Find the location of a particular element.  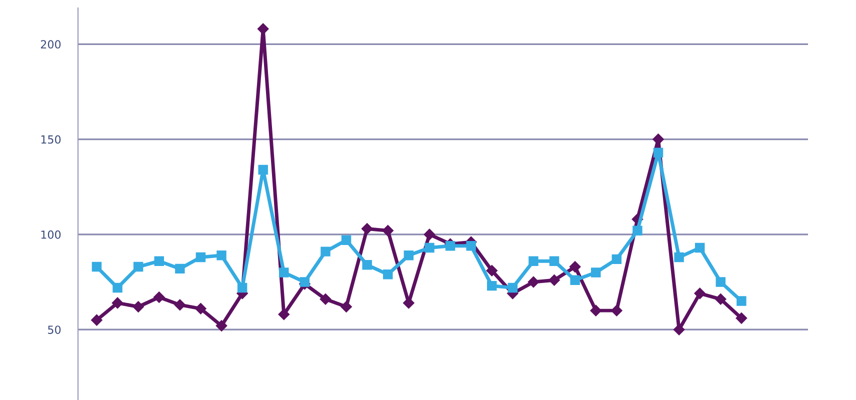

y-tick-label: 150 is located at coordinates (51, 139).